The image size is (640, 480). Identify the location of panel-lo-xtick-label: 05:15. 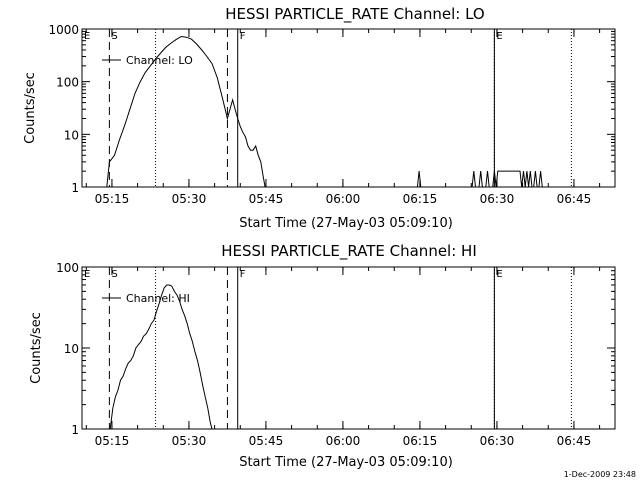
(112, 199).